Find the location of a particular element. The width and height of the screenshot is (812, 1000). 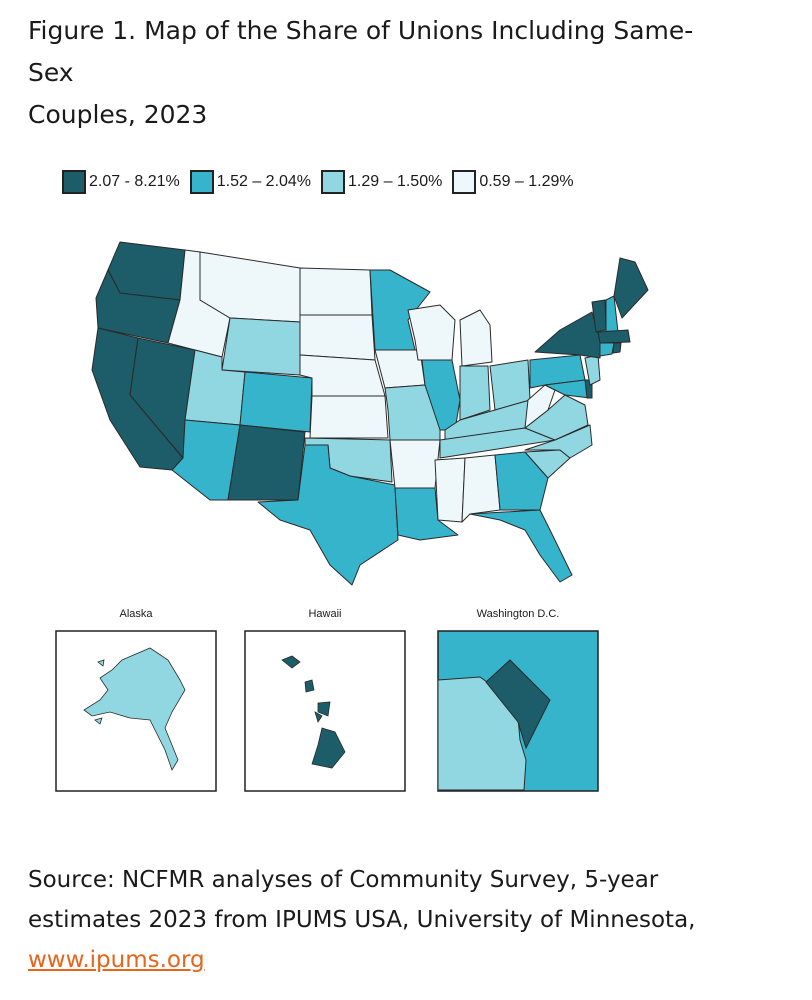

hawaii-island-molokai is located at coordinates (318, 717).